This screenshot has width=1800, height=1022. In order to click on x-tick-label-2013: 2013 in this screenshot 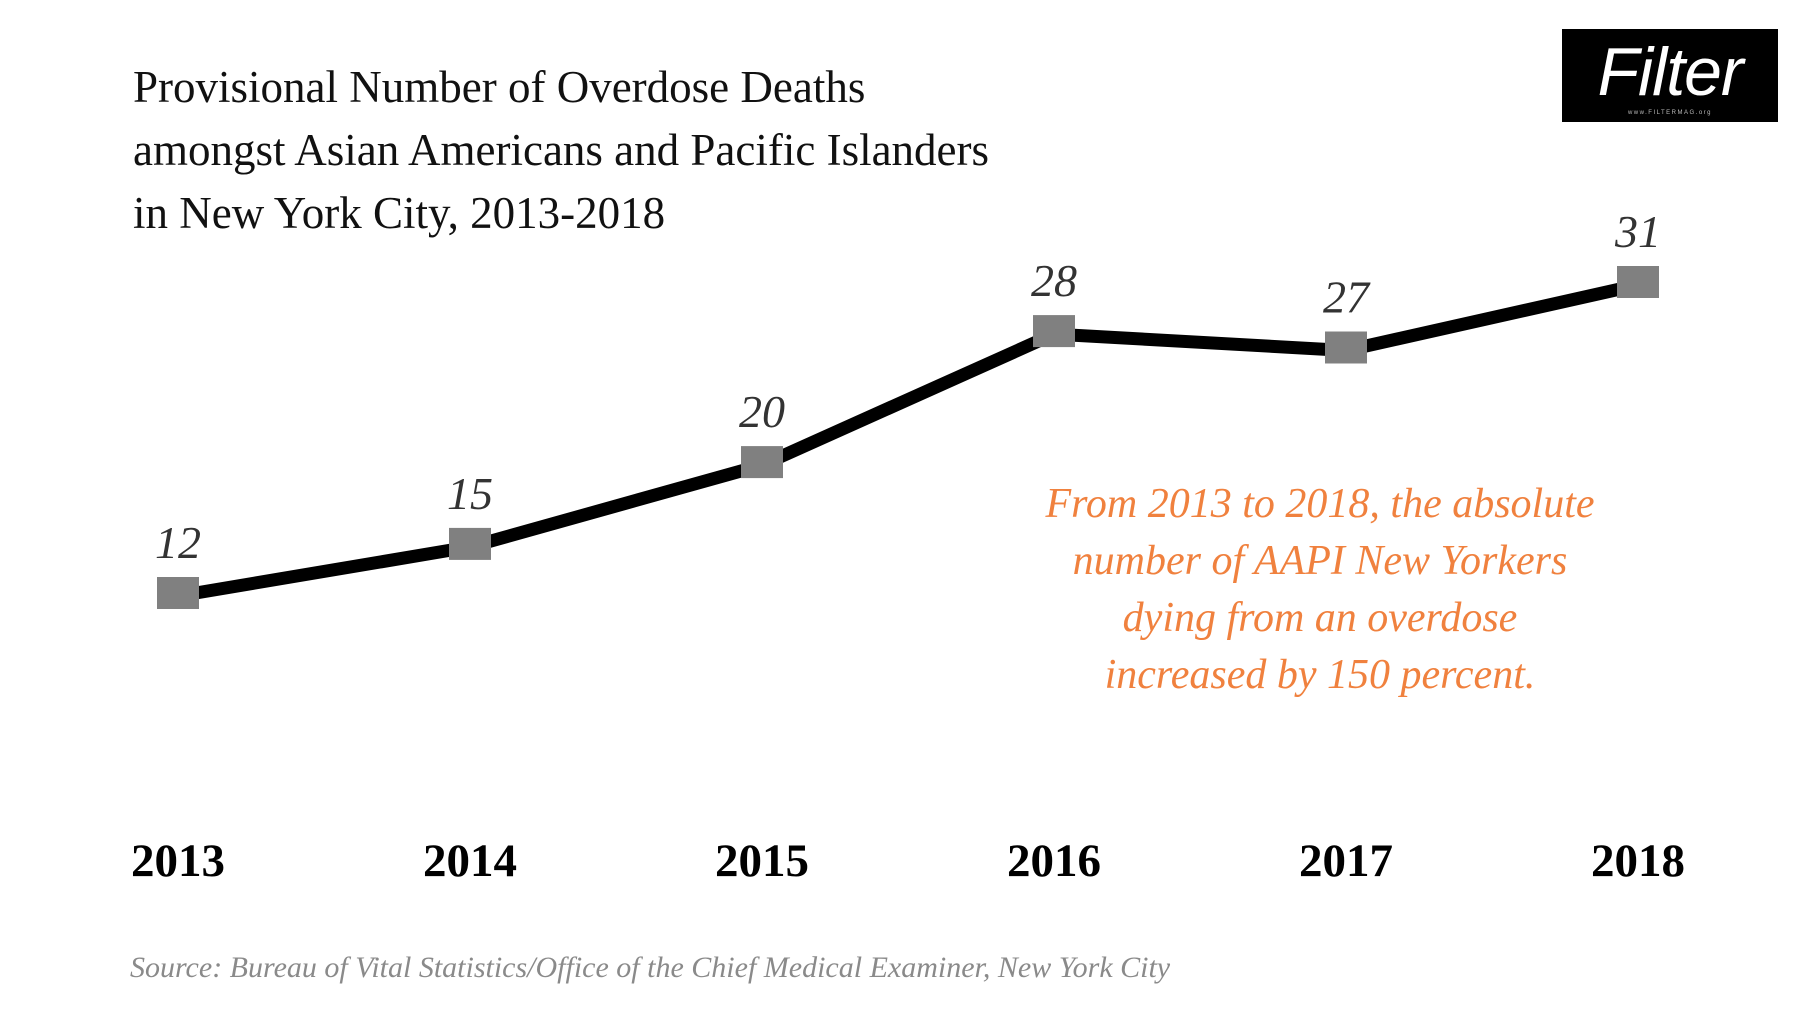, I will do `click(178, 861)`.